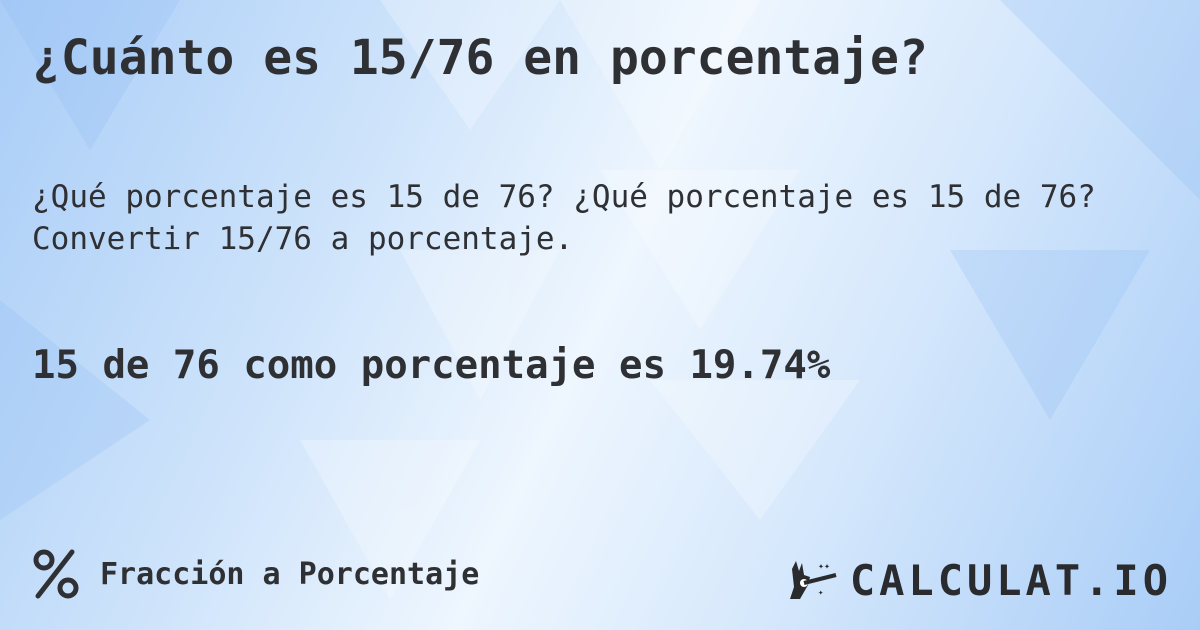 The height and width of the screenshot is (630, 1200). What do you see at coordinates (431, 365) in the screenshot?
I see `result-text: 15 de 76 como porcentaje es 19.74%` at bounding box center [431, 365].